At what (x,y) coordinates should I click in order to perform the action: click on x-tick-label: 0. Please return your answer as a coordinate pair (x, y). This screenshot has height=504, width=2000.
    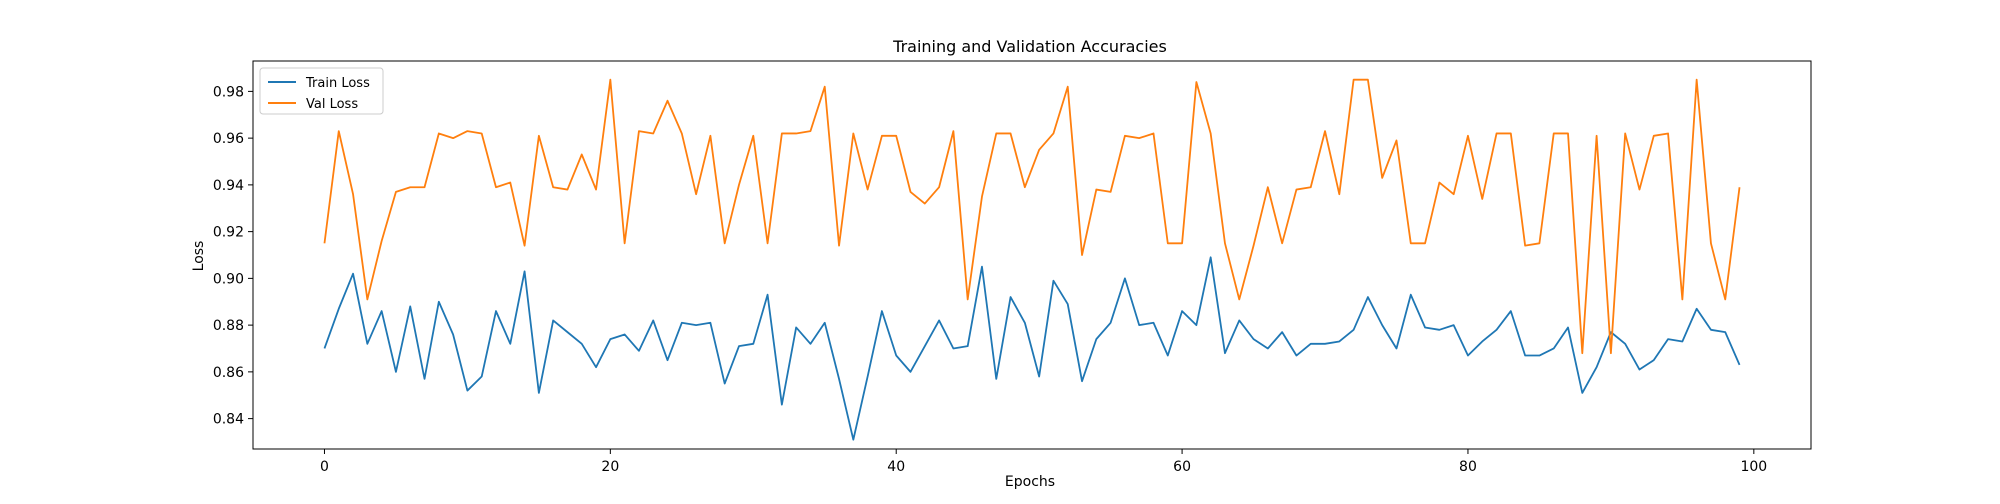
    Looking at the image, I should click on (324, 467).